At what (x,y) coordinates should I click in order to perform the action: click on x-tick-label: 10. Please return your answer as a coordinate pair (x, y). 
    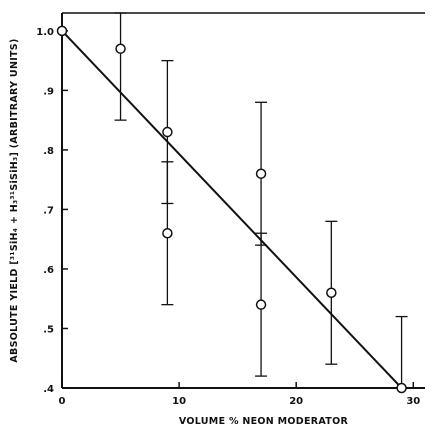
    Looking at the image, I should click on (179, 401).